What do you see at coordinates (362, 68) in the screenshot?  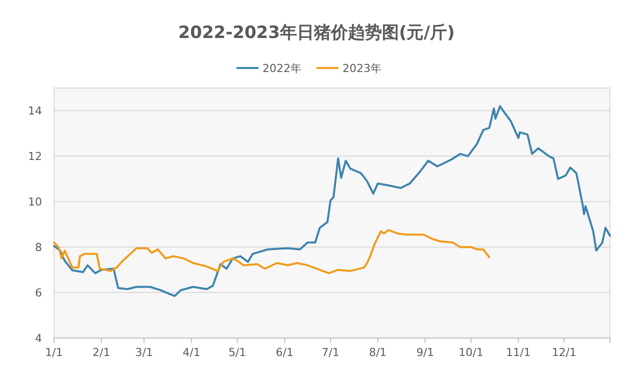 I see `legend-label: 2023年` at bounding box center [362, 68].